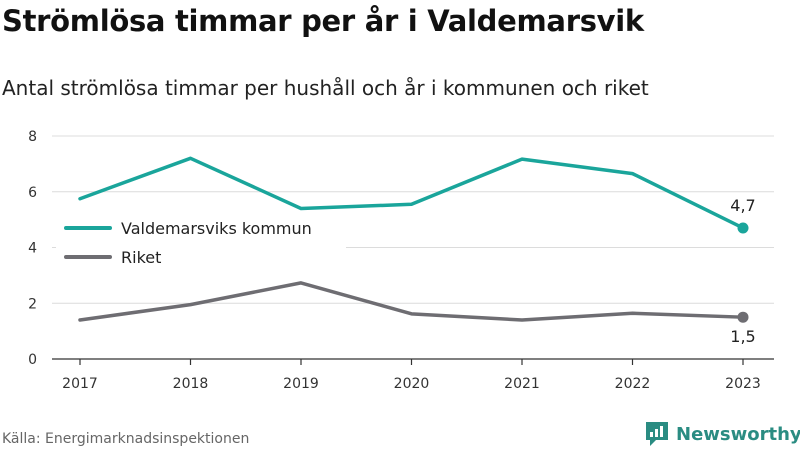  I want to click on x-tick-label: 2017, so click(80, 384).